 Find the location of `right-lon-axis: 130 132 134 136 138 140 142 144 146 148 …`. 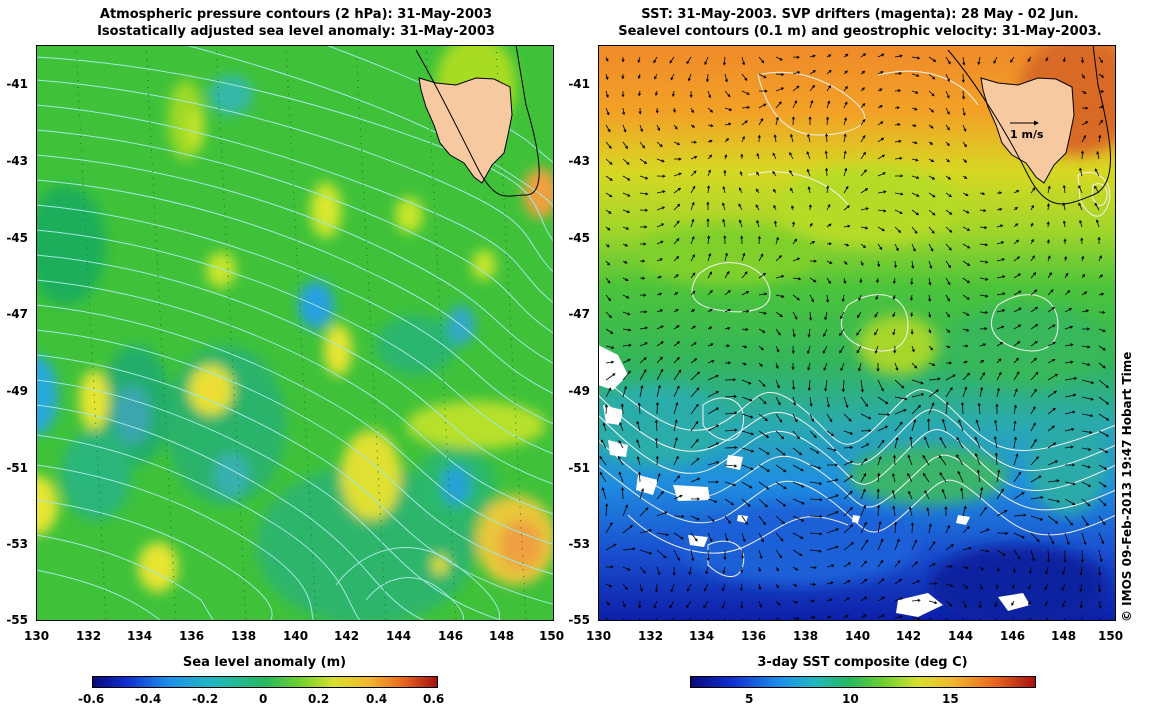

right-lon-axis: 130 132 134 136 138 140 142 144 146 148 … is located at coordinates (854, 637).